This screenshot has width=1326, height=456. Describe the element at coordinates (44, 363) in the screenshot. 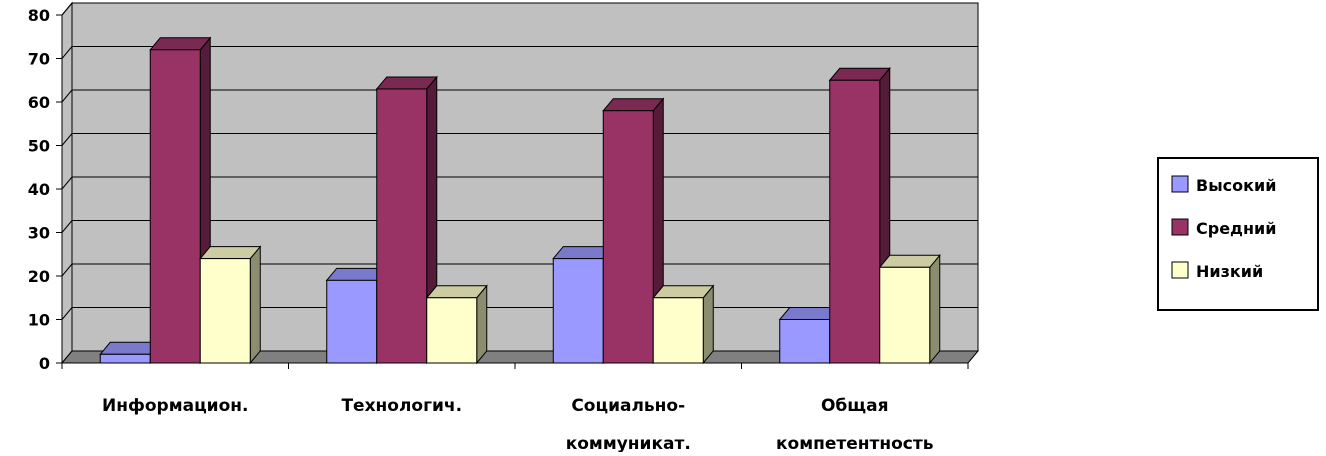

I see `y-tick-label: 0` at that location.